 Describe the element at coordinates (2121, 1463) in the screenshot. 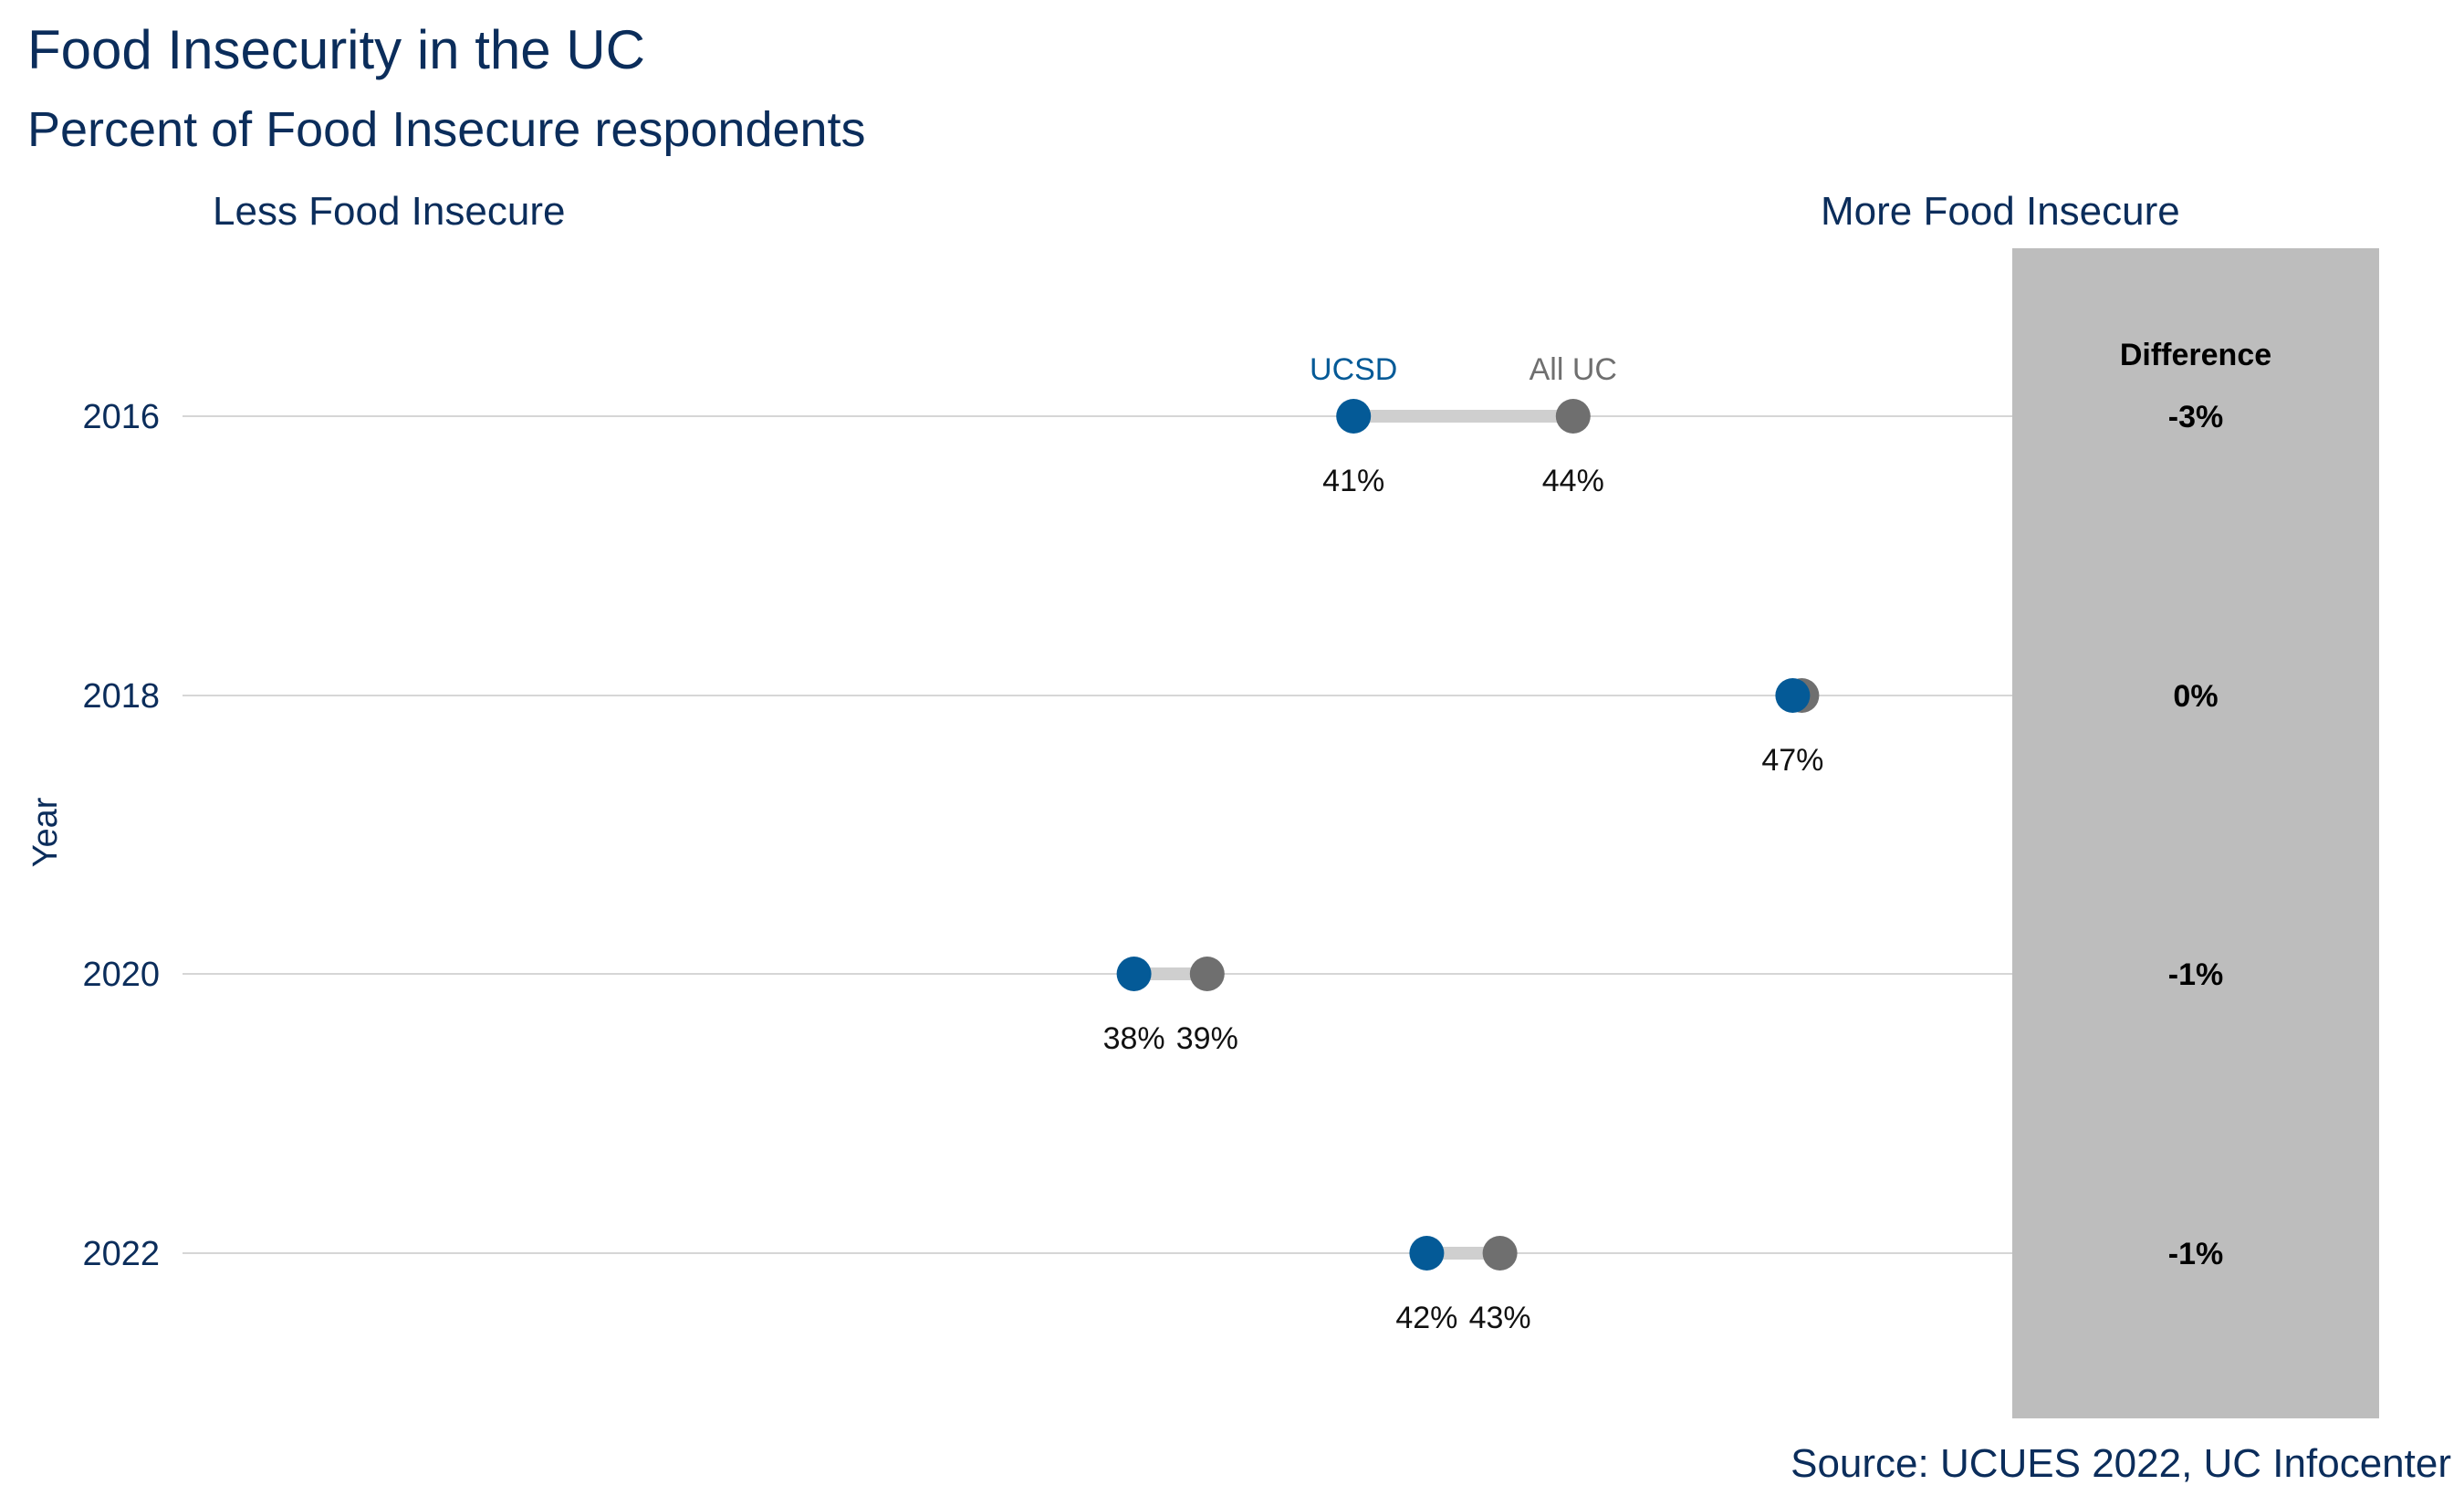

I see `source-note: Source: UCUES 2022, UC Infocenter` at that location.